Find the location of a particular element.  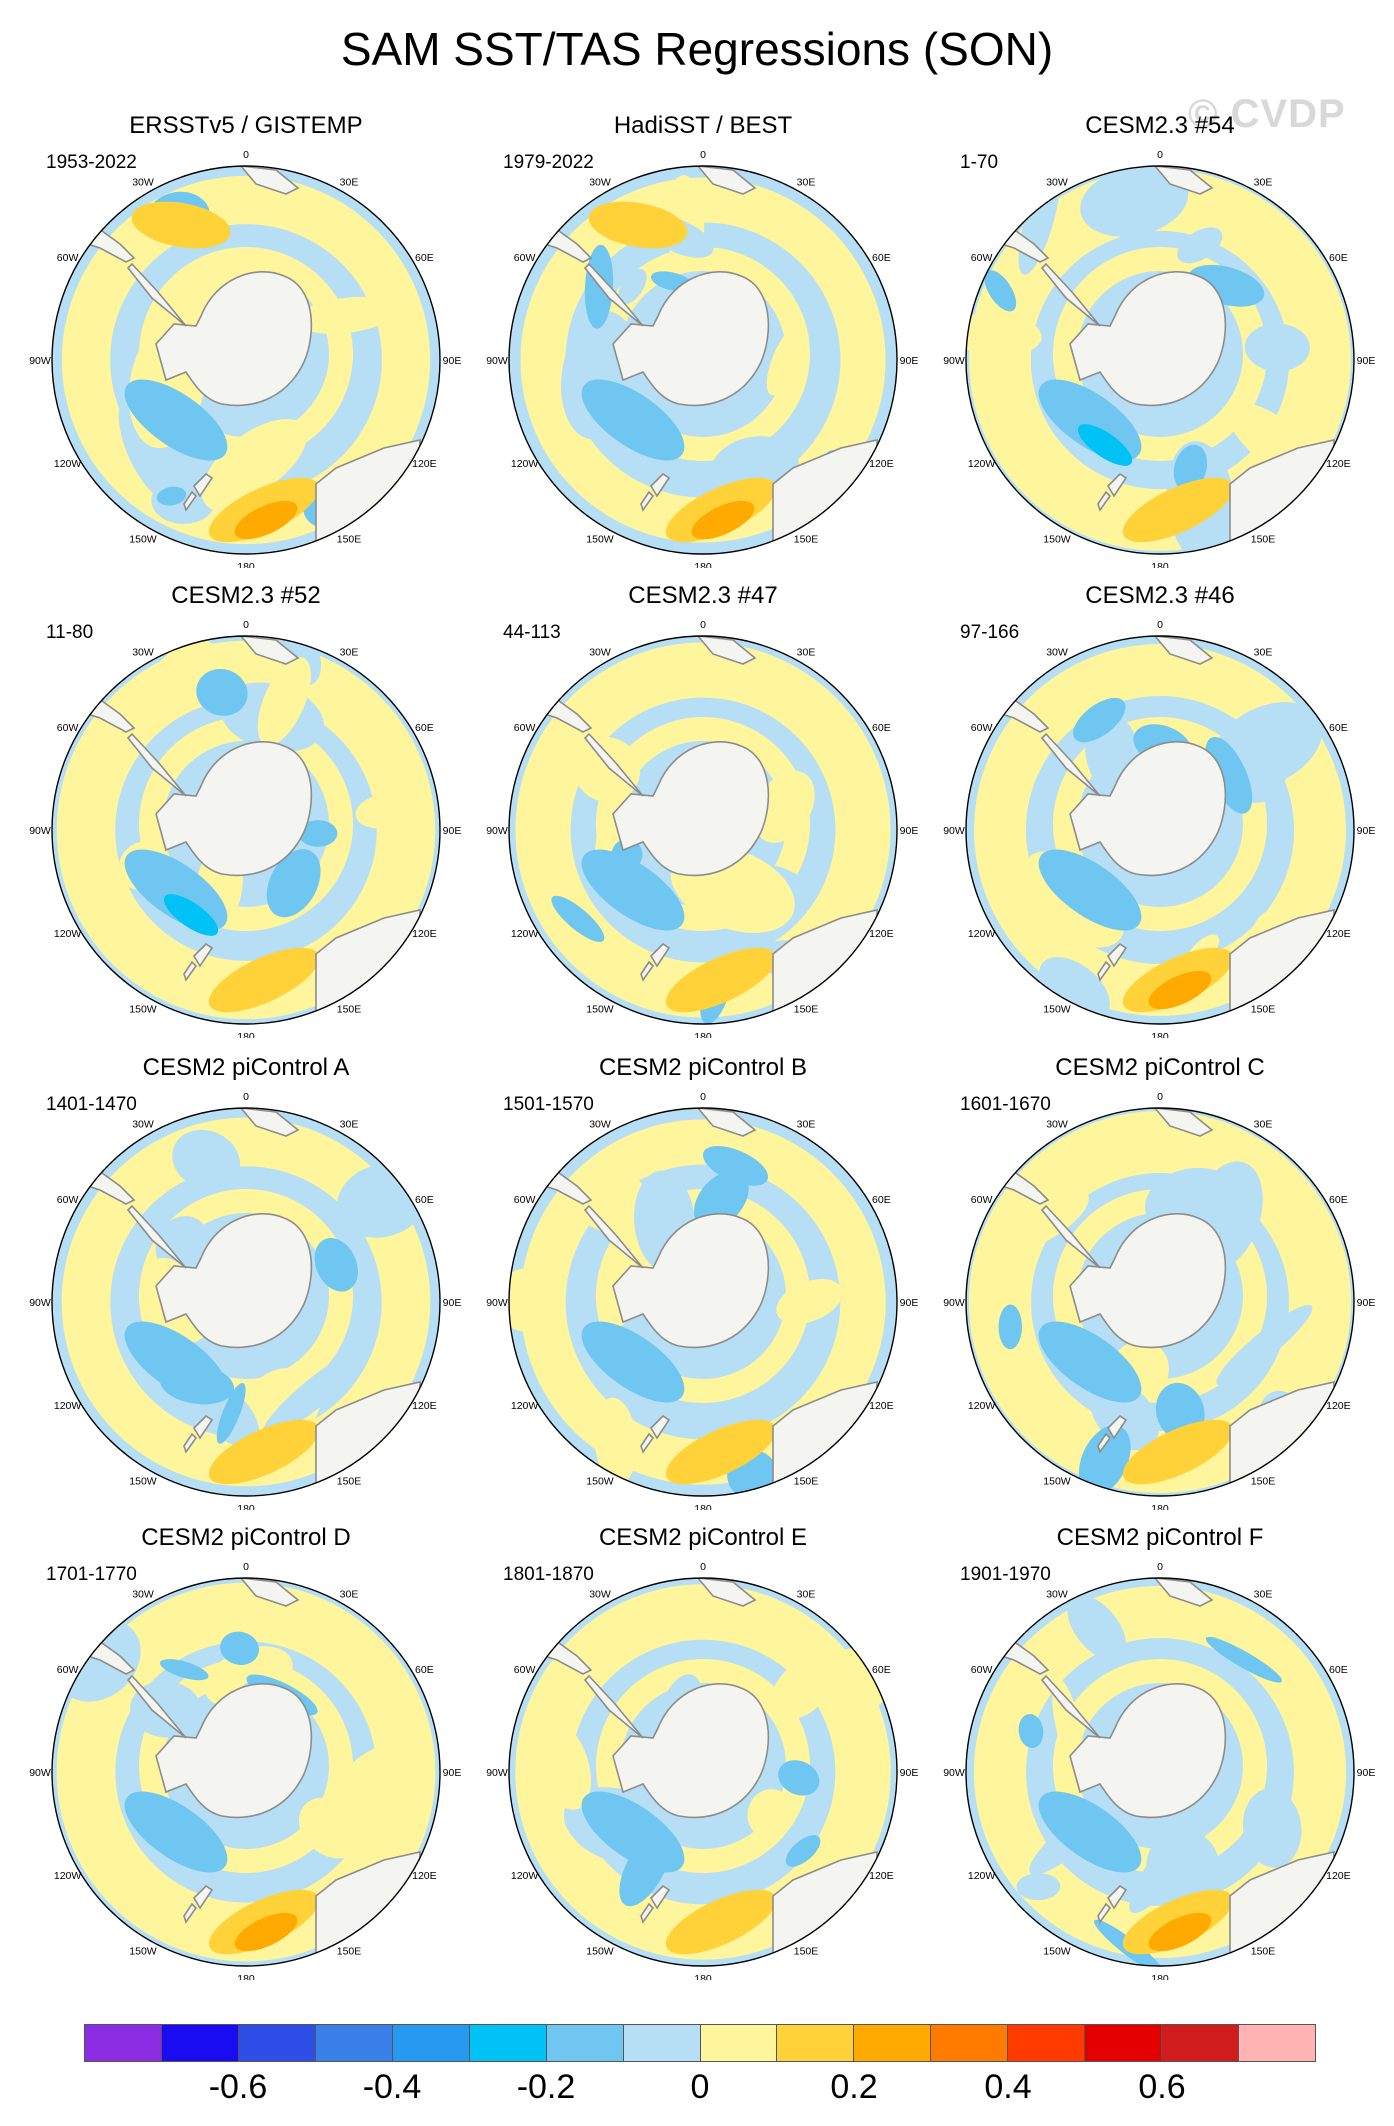

panel-title: CESM2.3 #54 is located at coordinates (1160, 125).